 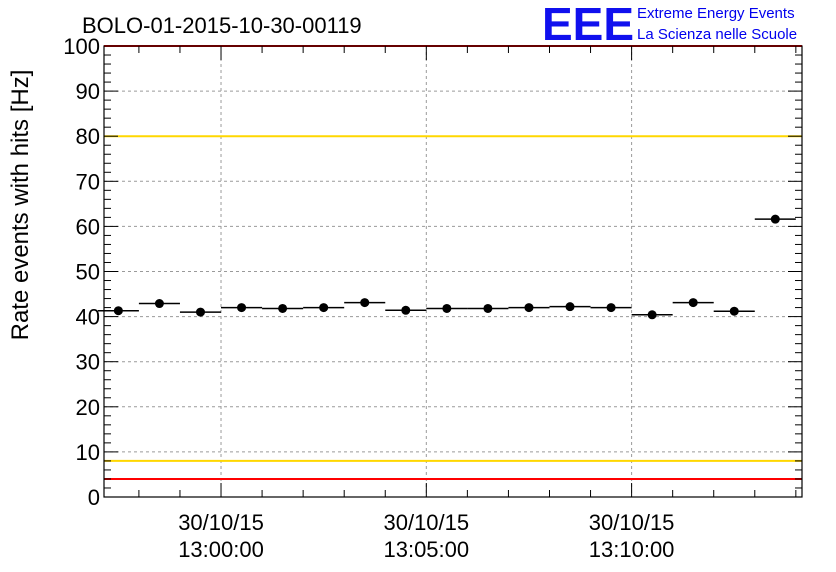 I want to click on chart-title: BOLO-01-2015-10-30-00119, so click(x=222, y=25).